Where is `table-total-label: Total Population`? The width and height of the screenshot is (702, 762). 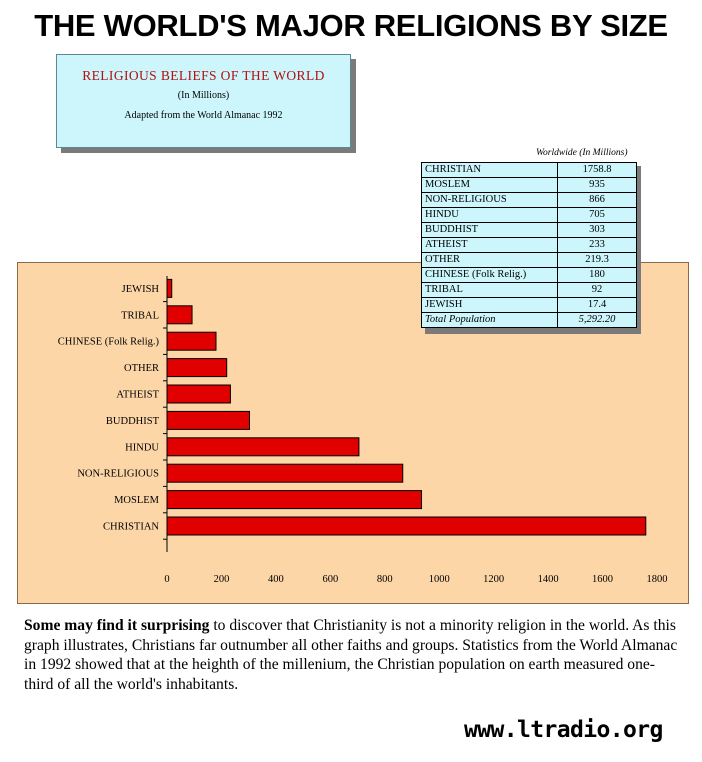 table-total-label: Total Population is located at coordinates (489, 320).